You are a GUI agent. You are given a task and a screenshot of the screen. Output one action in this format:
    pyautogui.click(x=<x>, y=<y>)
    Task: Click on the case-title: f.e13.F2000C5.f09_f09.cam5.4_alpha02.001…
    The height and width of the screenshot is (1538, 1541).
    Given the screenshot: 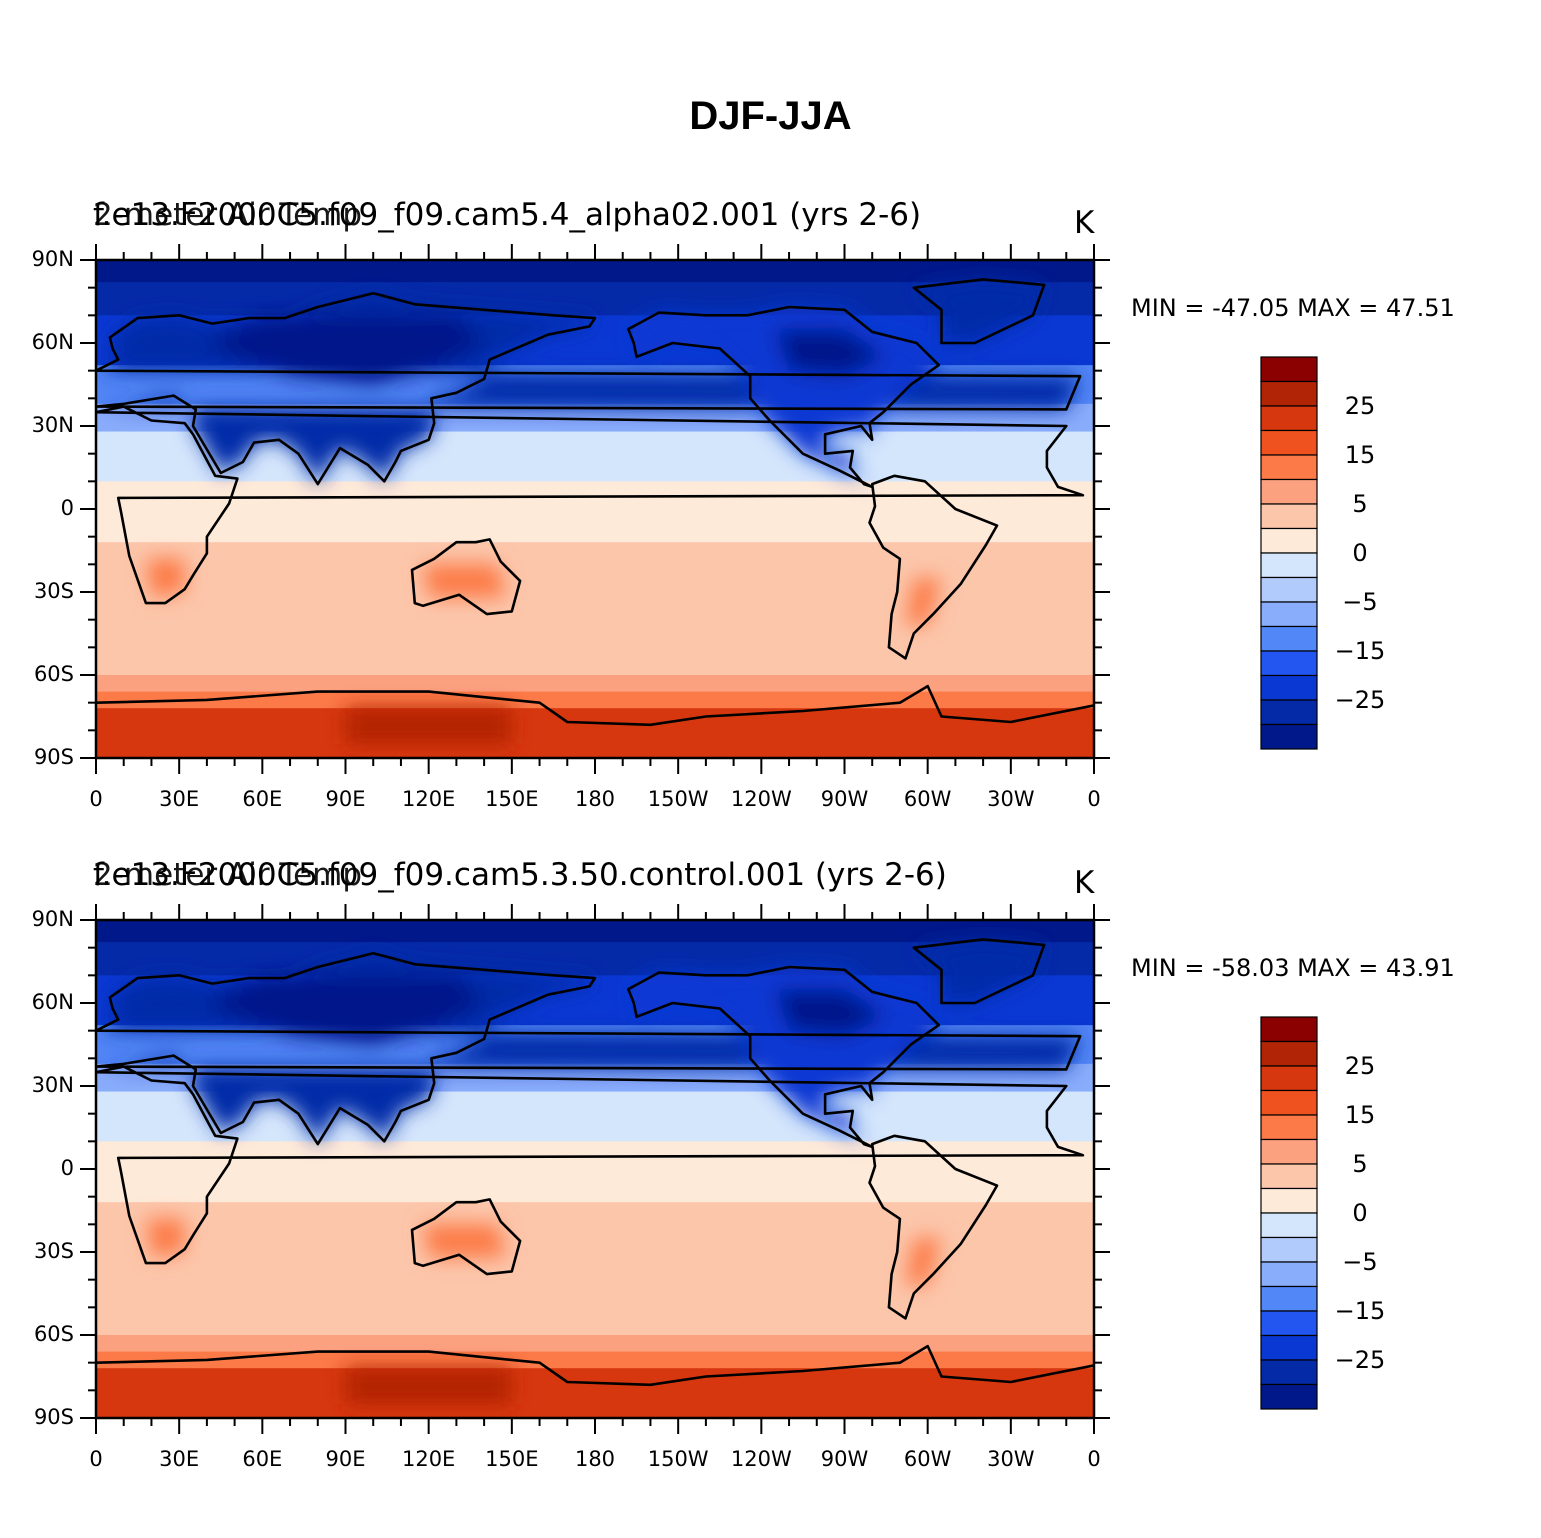 What is the action you would take?
    pyautogui.click(x=507, y=215)
    